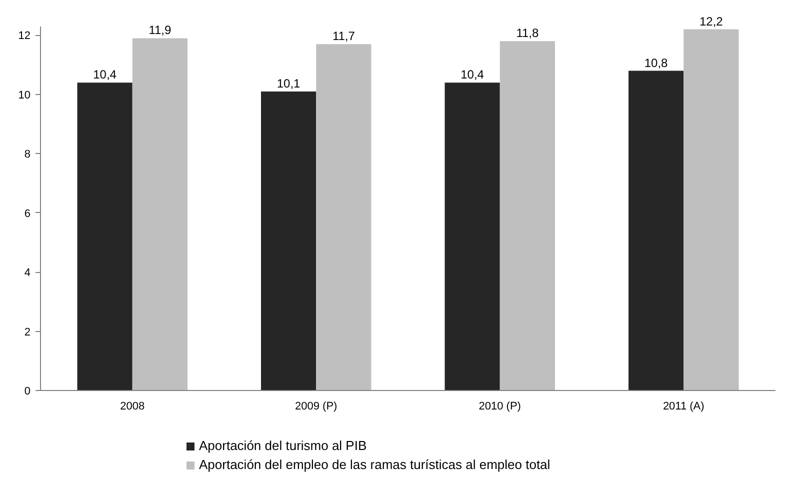 This screenshot has width=789, height=495. I want to click on data-label: 11,8, so click(527, 33).